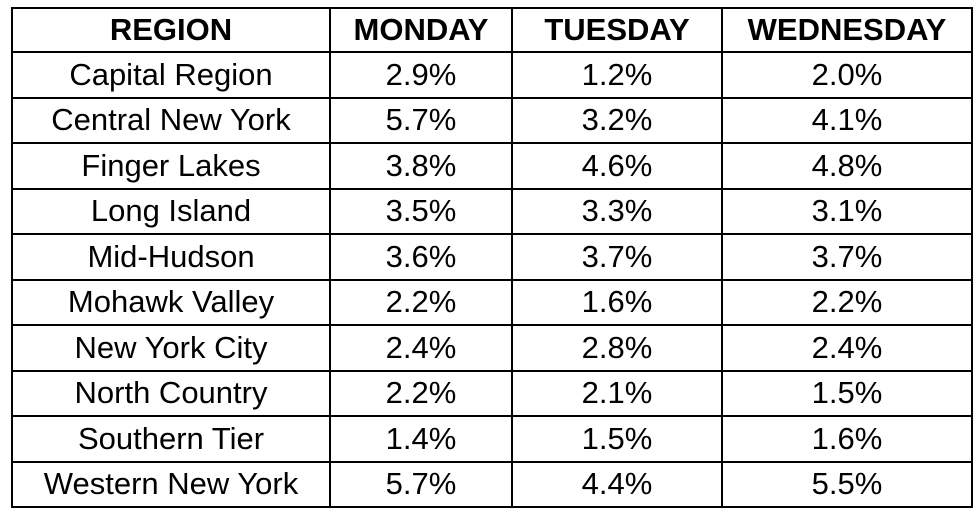 The height and width of the screenshot is (519, 980). Describe the element at coordinates (171, 75) in the screenshot. I see `region-cell: Capital Region` at that location.